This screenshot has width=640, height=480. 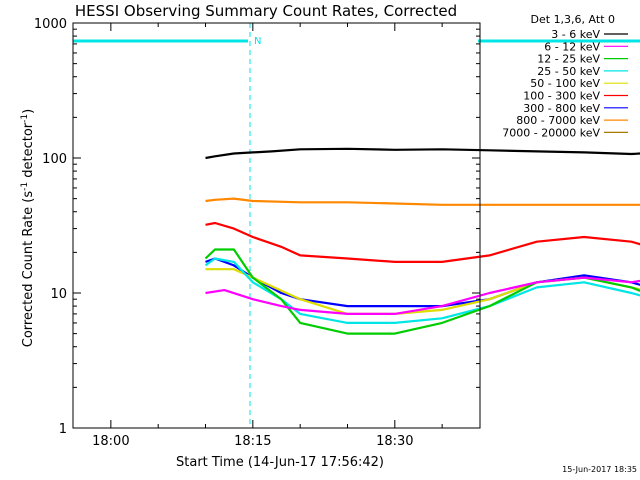 I want to click on y-axis-label: Corrected Count Rate (s-1 detector-1), so click(x=28, y=228).